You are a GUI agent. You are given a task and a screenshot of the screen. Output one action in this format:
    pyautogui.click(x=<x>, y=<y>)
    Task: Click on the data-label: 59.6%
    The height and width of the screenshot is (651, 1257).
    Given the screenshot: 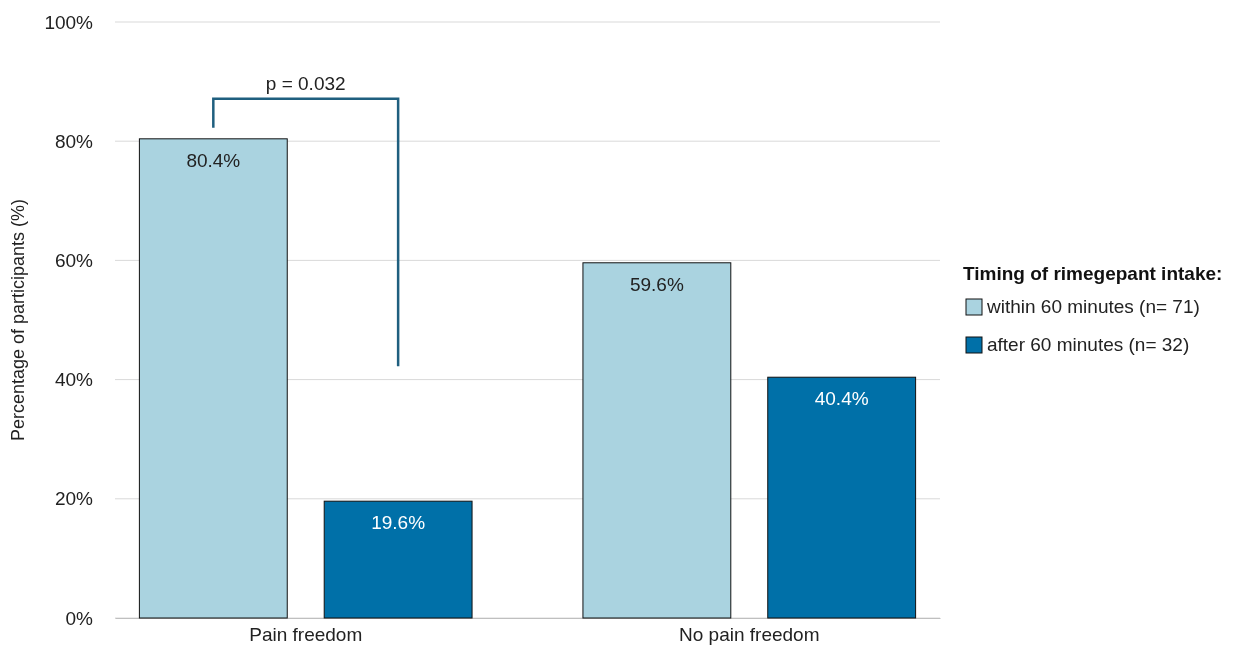 What is the action you would take?
    pyautogui.click(x=656, y=284)
    